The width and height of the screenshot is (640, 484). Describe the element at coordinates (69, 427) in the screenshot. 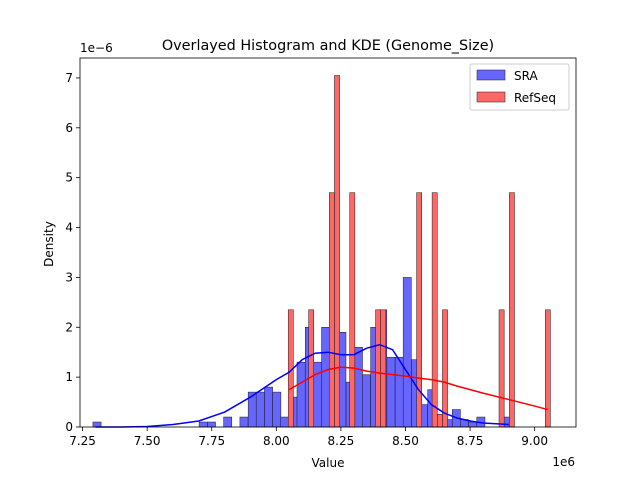

I see `y-tick-label-0: 0` at that location.